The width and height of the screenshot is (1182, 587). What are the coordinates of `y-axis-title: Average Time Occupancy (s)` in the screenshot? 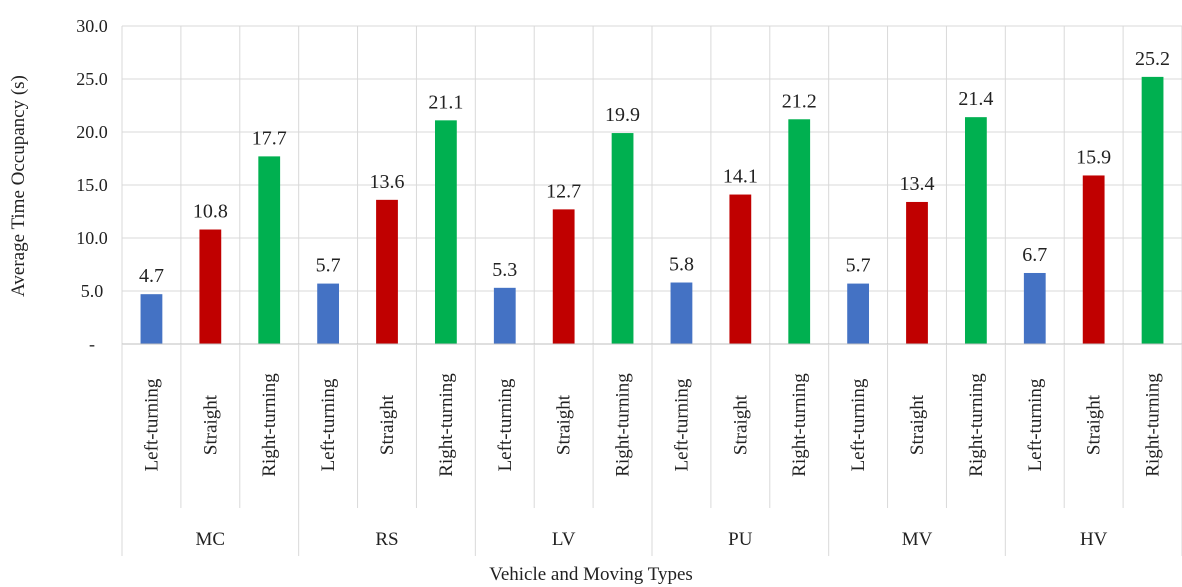 It's located at (18, 186).